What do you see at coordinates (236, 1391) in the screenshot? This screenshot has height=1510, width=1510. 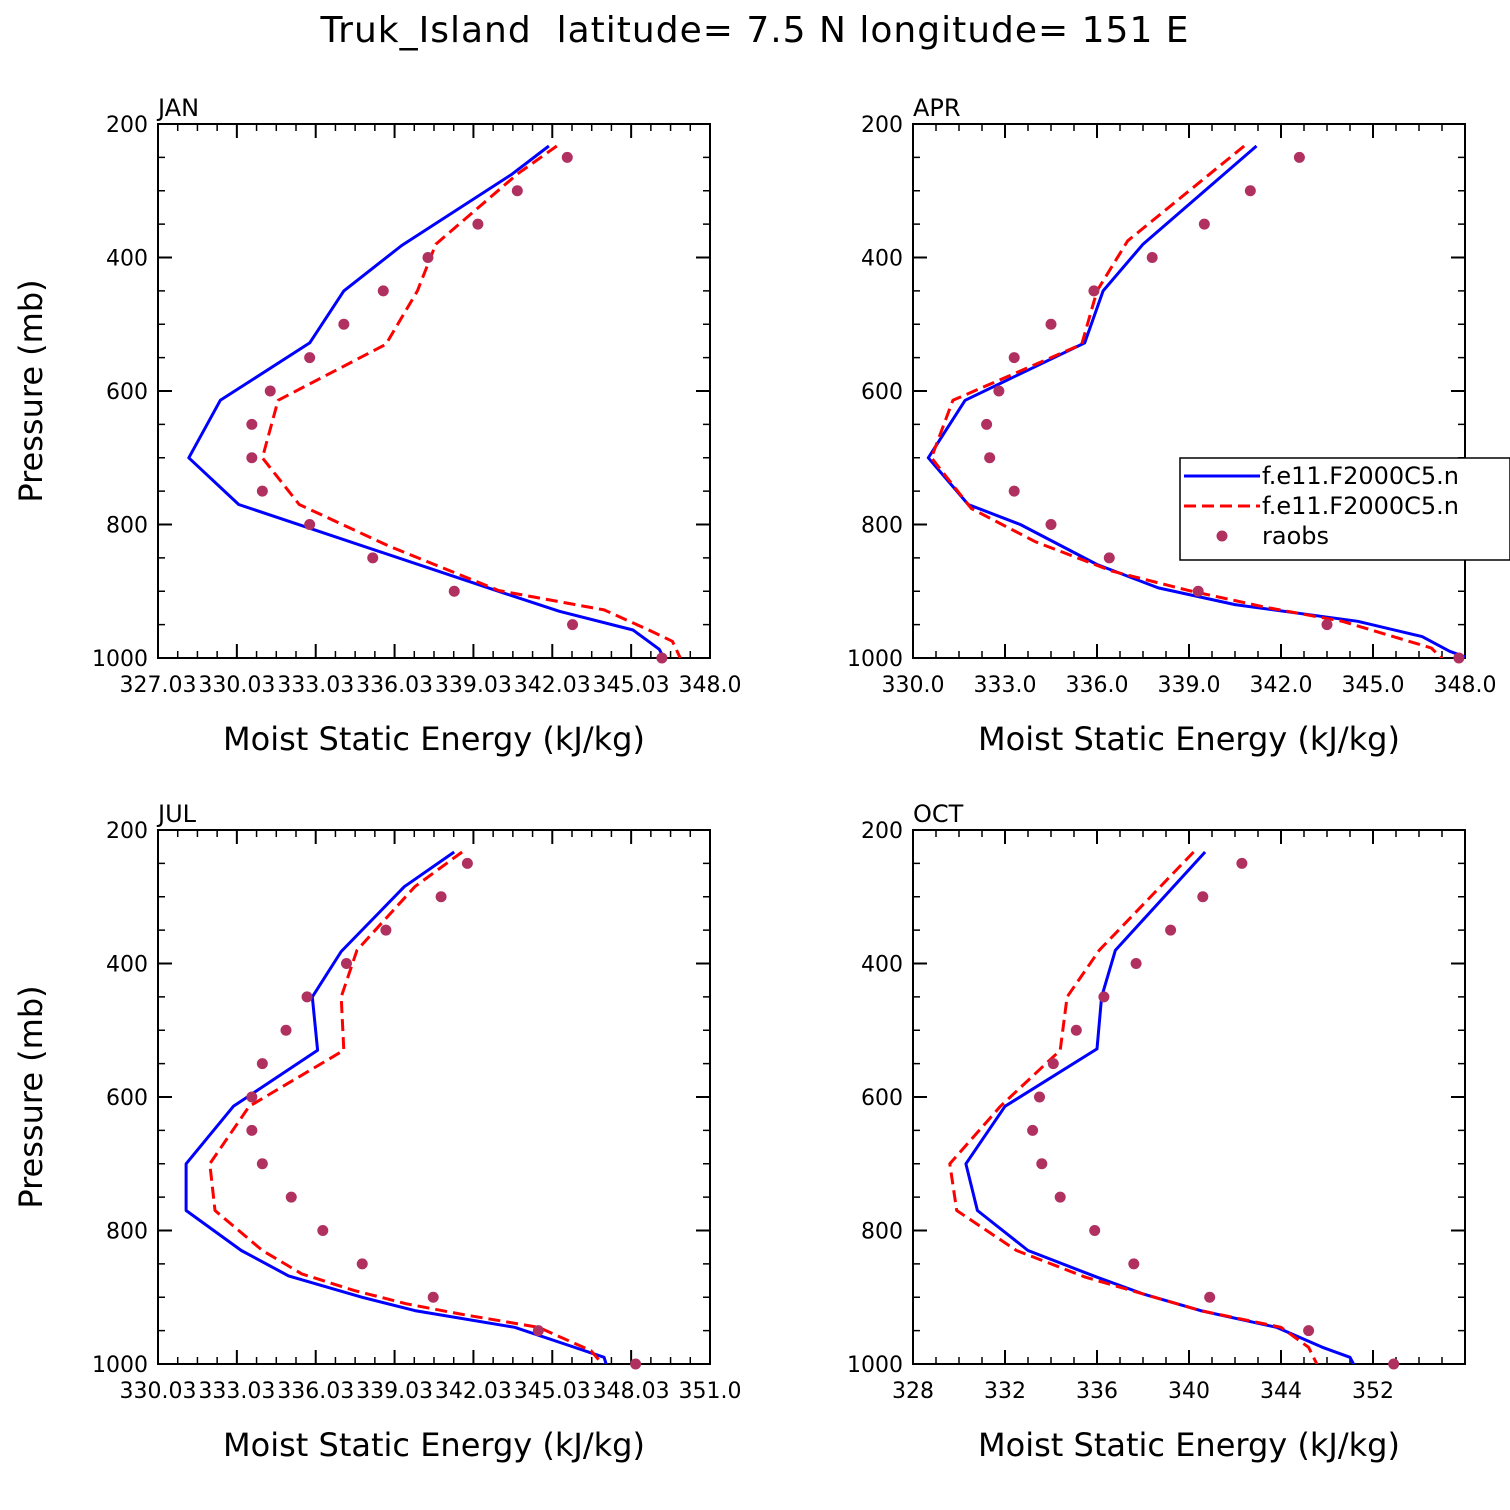 I see `x-tick-label: 333.03` at bounding box center [236, 1391].